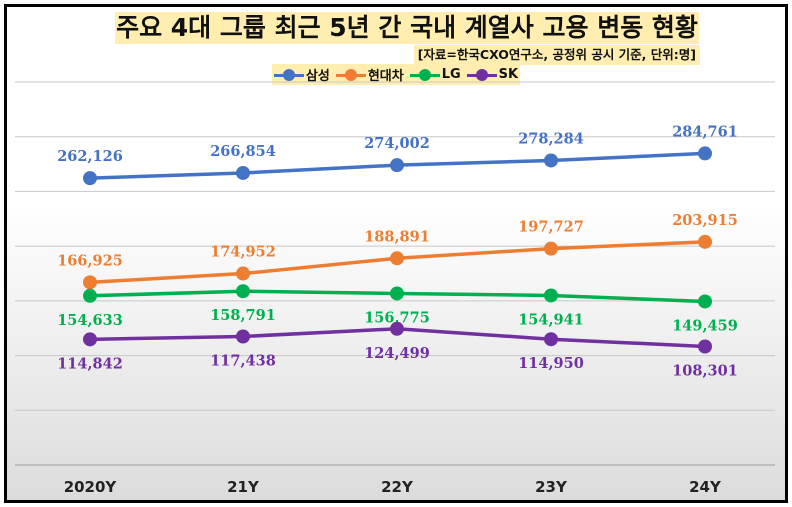 The height and width of the screenshot is (507, 792). I want to click on data-label: 197,727, so click(551, 227).